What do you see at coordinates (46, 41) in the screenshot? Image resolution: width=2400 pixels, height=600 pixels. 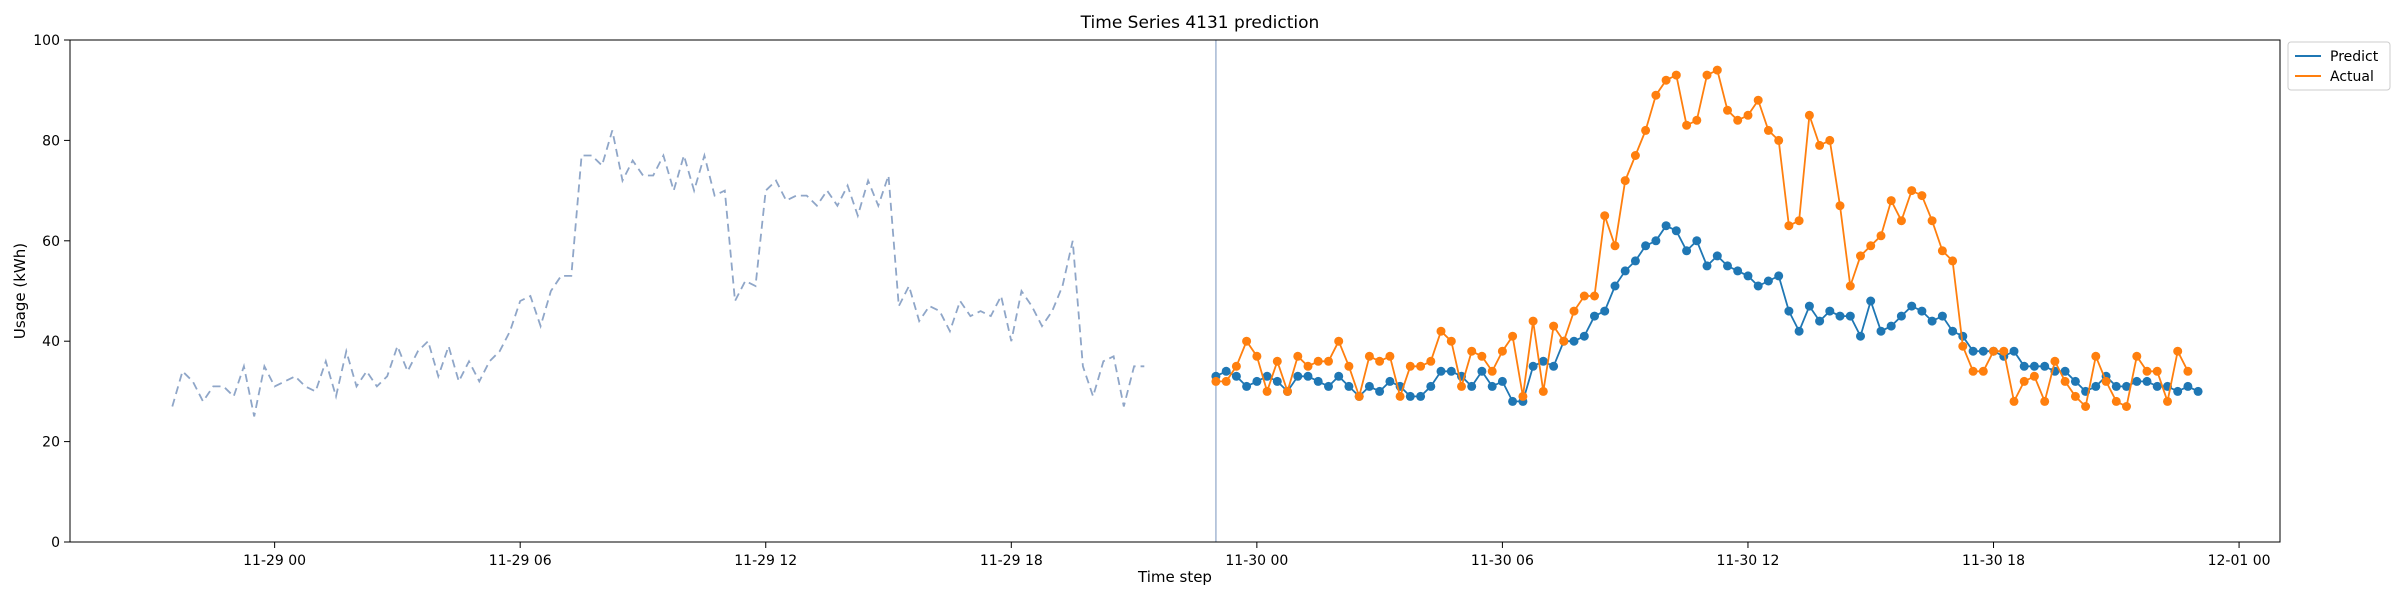 I see `y-tick-label: 100` at bounding box center [46, 41].